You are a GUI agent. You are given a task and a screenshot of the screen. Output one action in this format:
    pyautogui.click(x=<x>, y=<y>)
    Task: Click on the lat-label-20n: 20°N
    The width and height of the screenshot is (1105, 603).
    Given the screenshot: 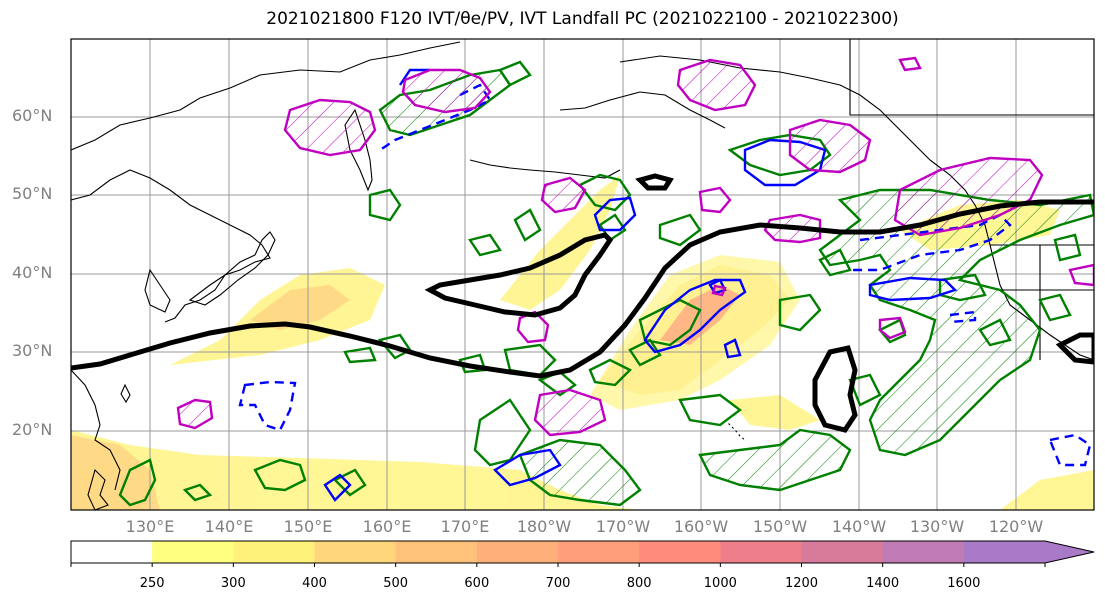 What is the action you would take?
    pyautogui.click(x=32, y=429)
    